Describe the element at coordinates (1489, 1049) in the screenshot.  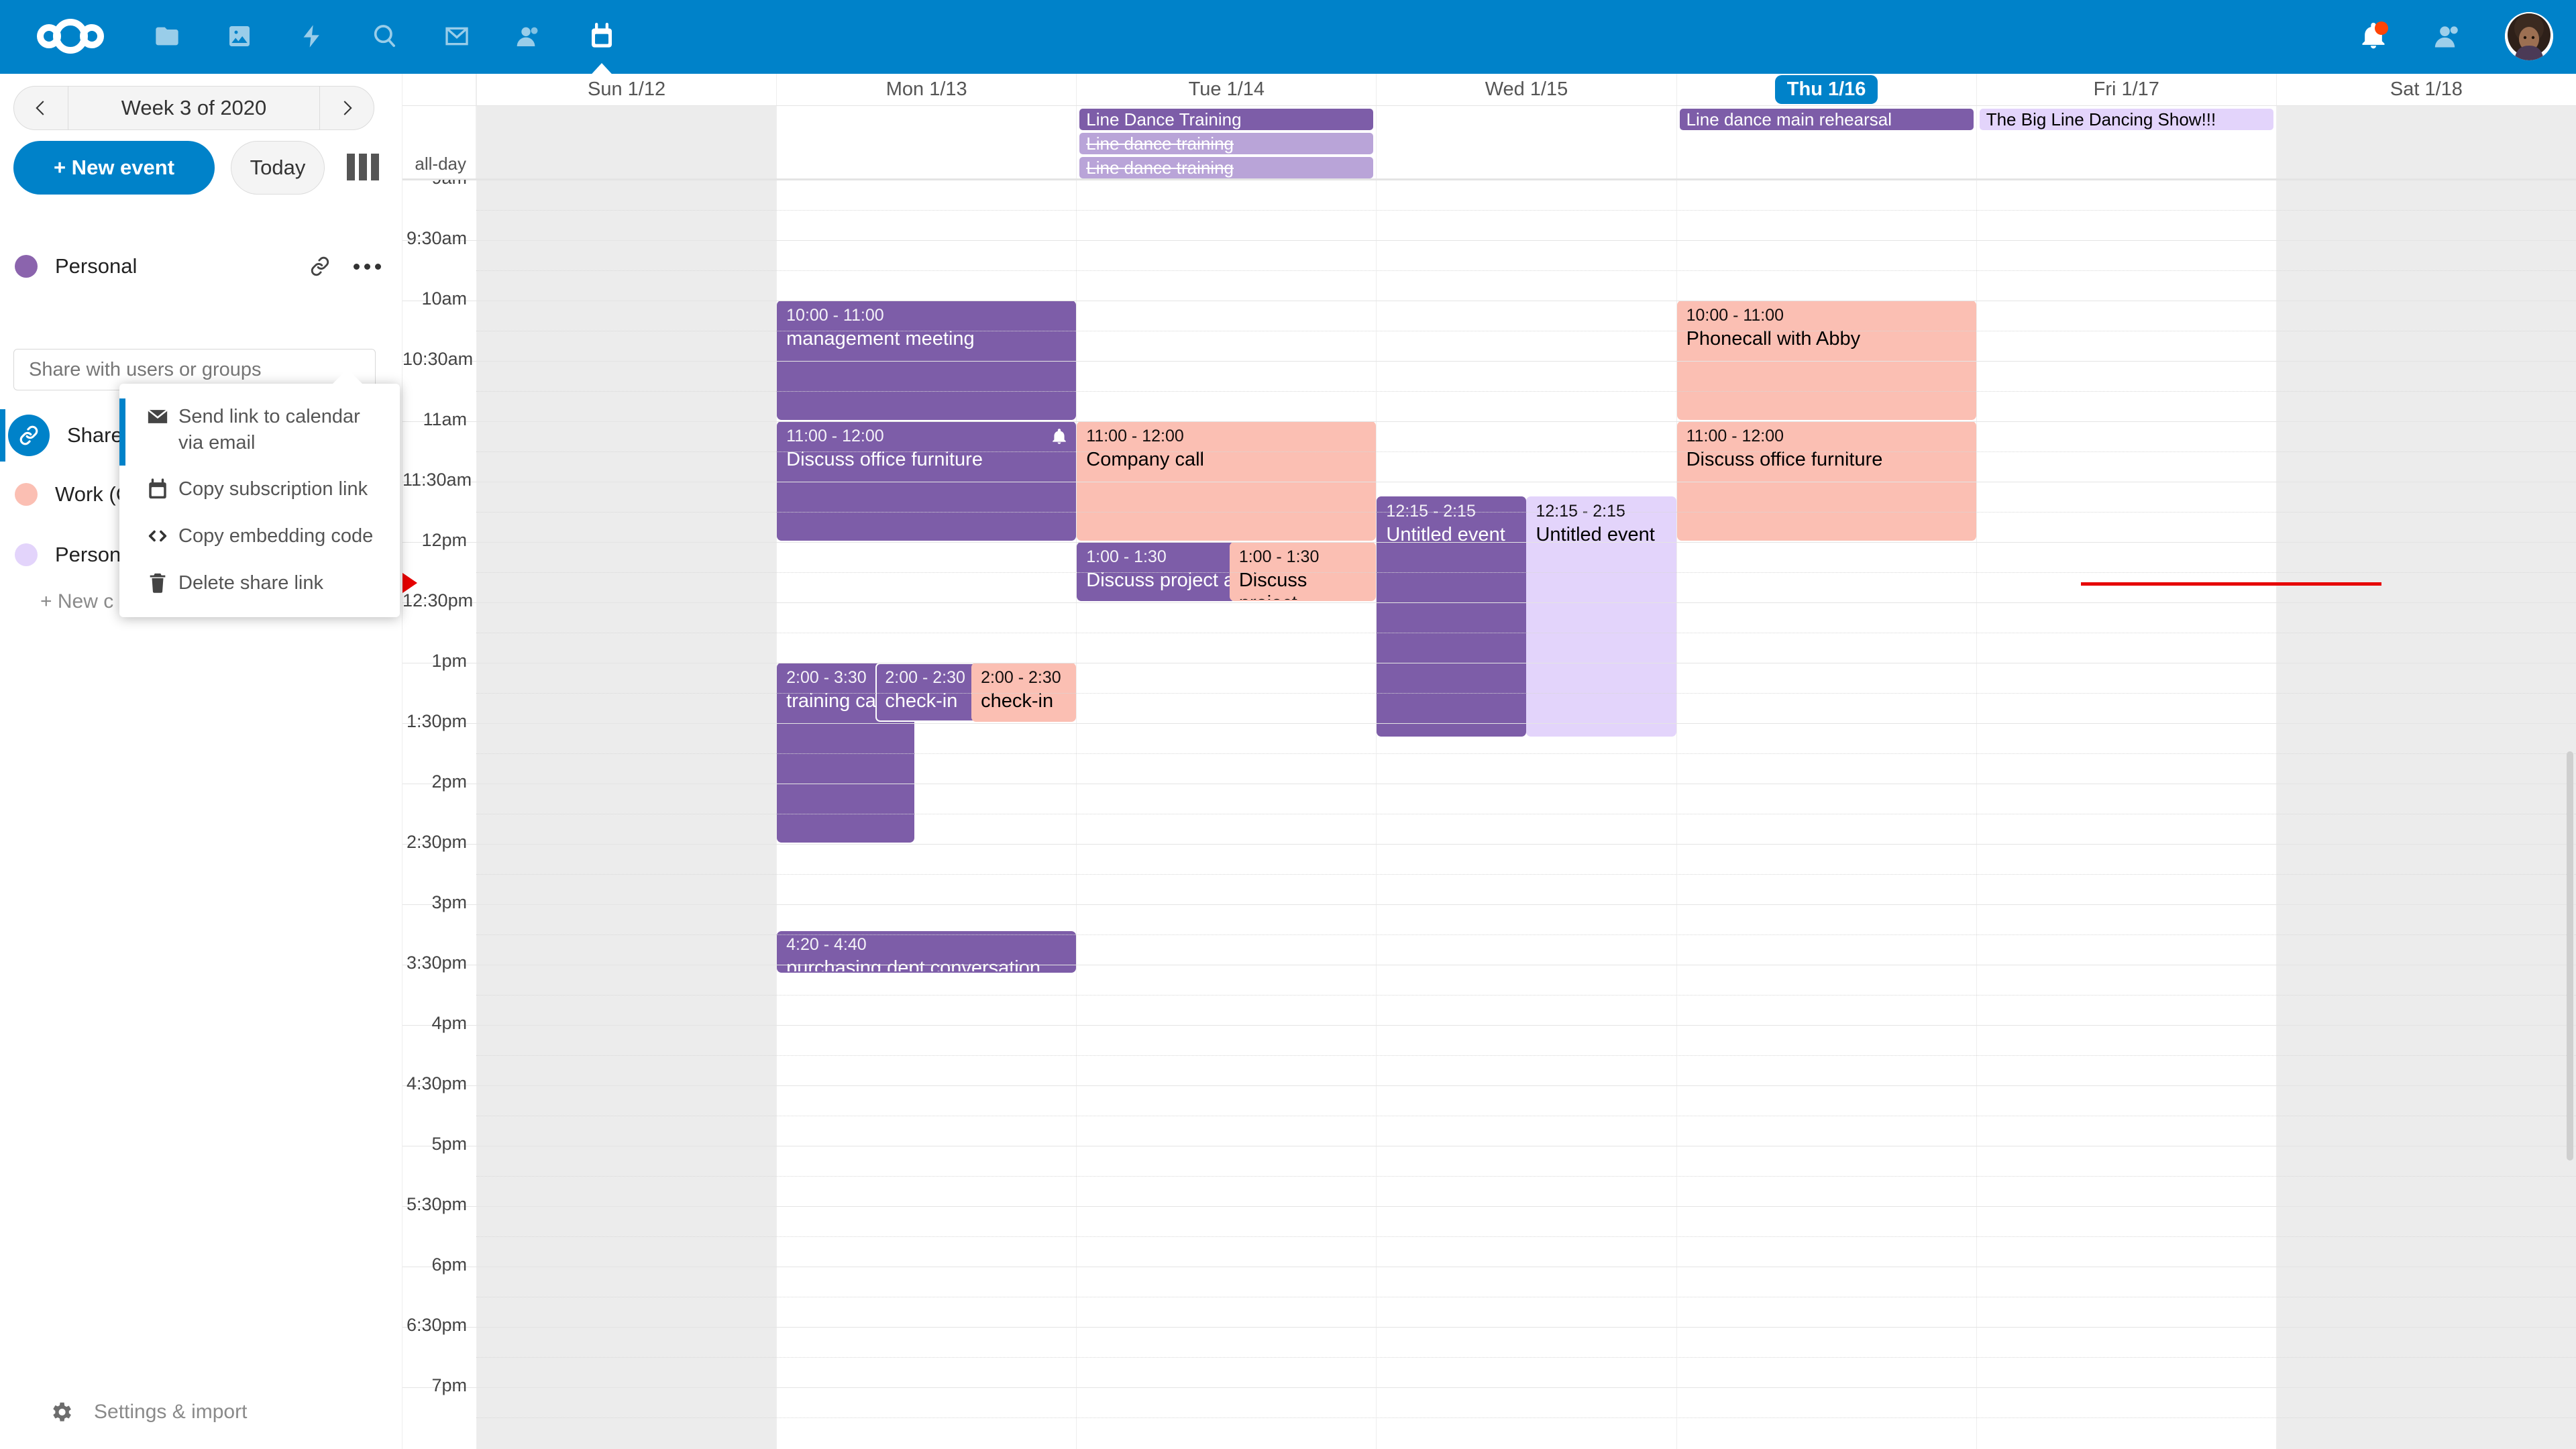
I see `hour-slot: 4pm` at that location.